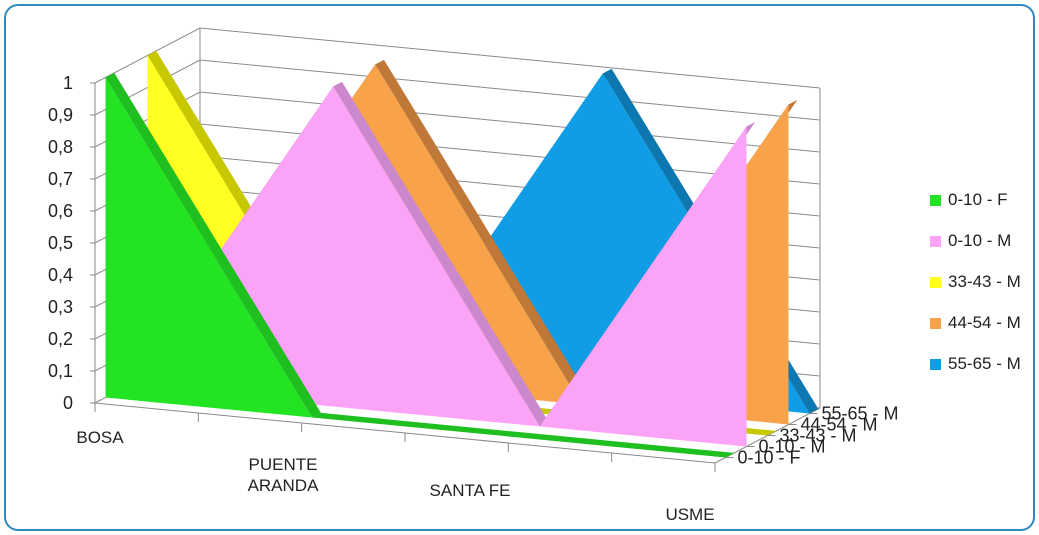 The image size is (1039, 535). I want to click on x-tick-label-line: ARANDA, so click(284, 485).